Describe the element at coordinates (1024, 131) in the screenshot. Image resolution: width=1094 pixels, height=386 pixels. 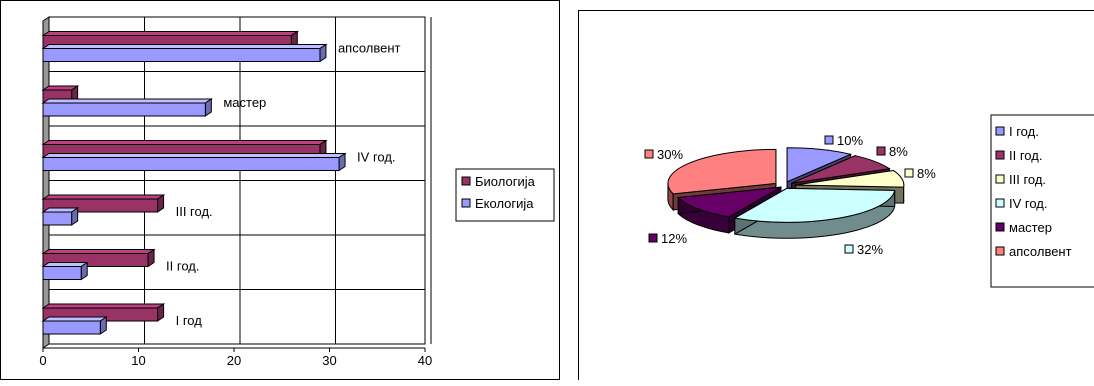
I see `legend-label: I год.` at that location.